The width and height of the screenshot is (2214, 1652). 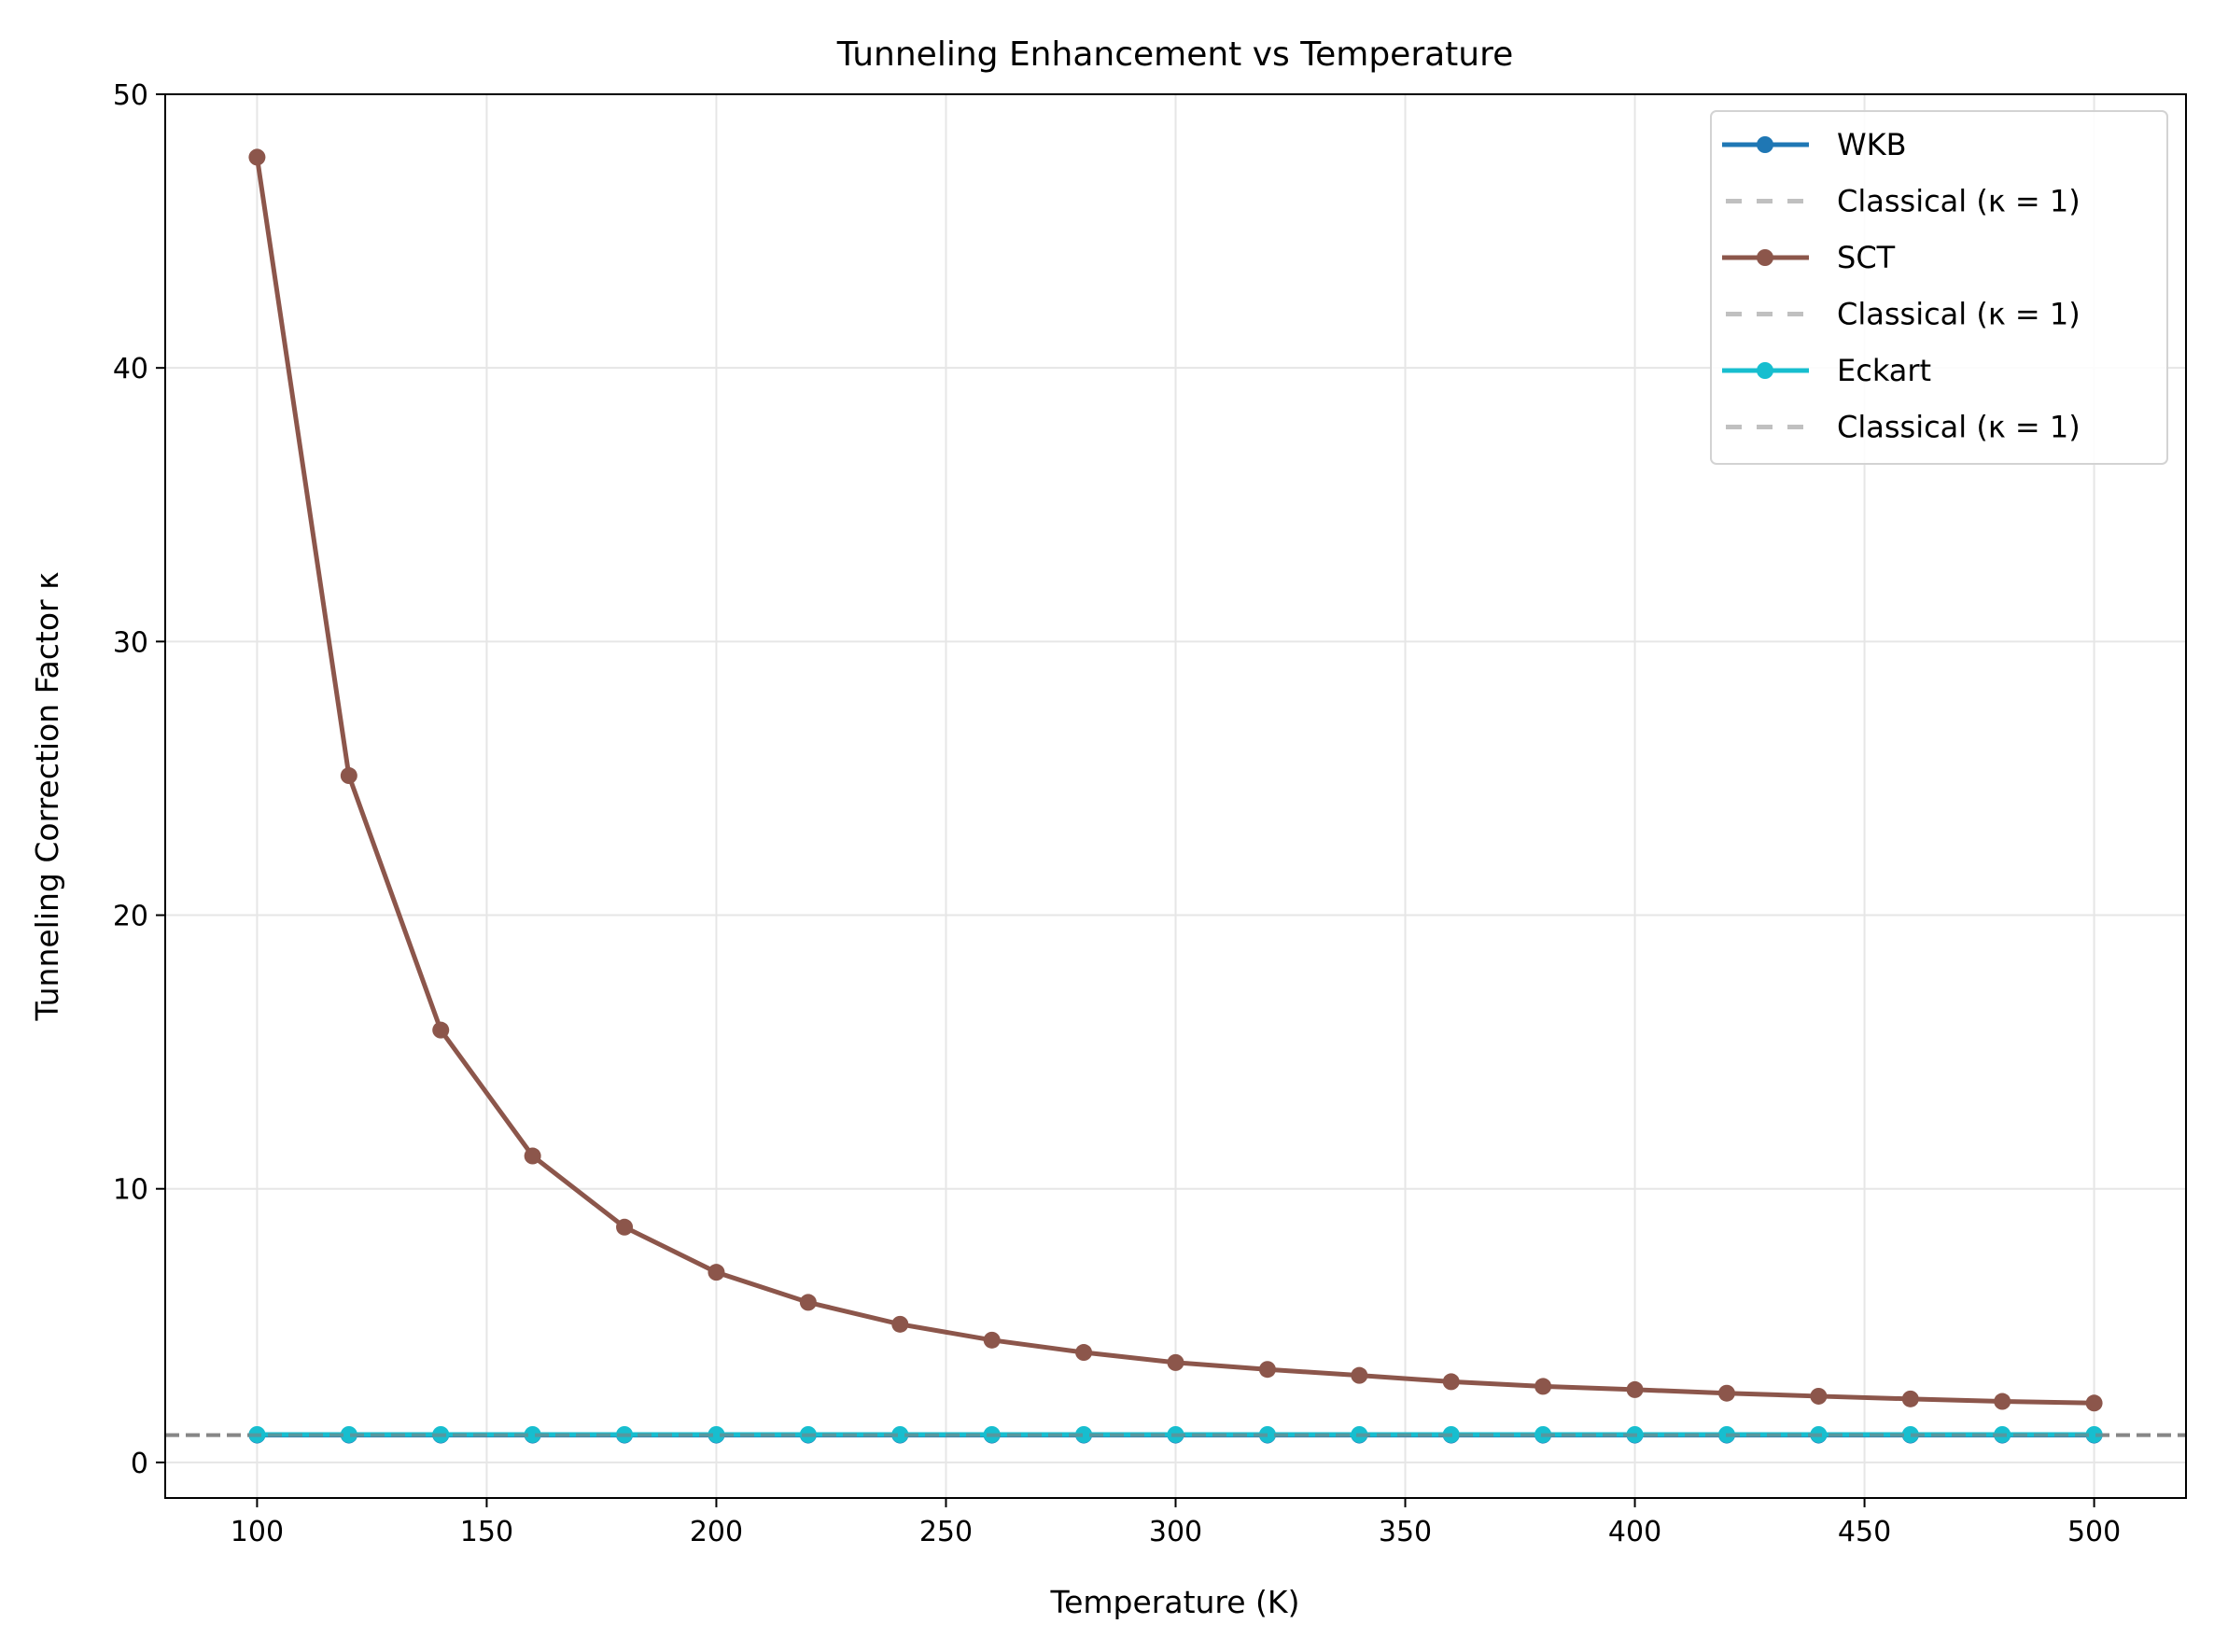 I want to click on x-tick-label: 400, so click(x=1634, y=1532).